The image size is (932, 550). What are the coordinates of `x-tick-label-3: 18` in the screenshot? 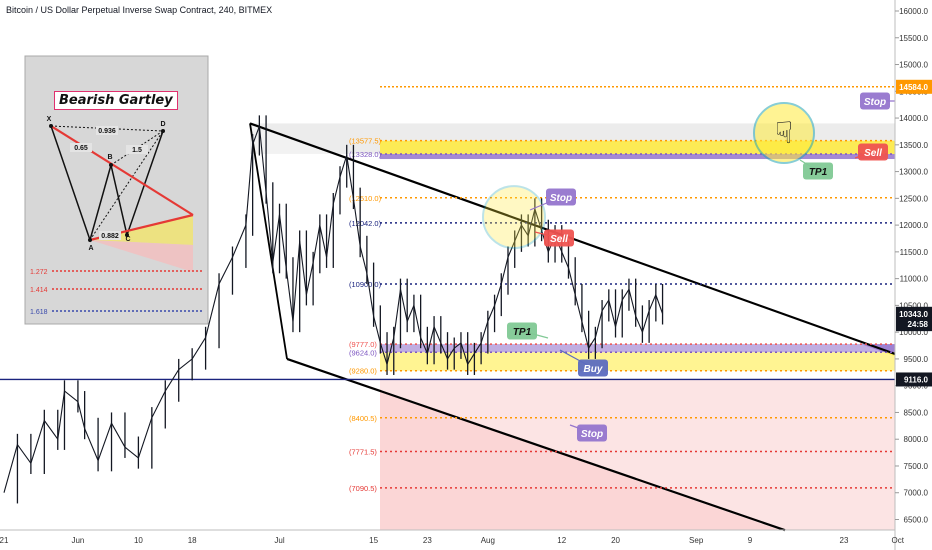 It's located at (192, 540).